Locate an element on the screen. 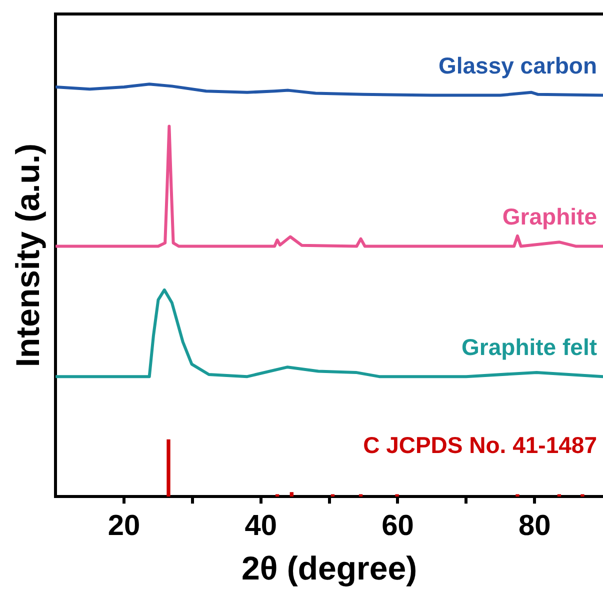 The image size is (603, 600). x-tick-label: 40 is located at coordinates (261, 526).